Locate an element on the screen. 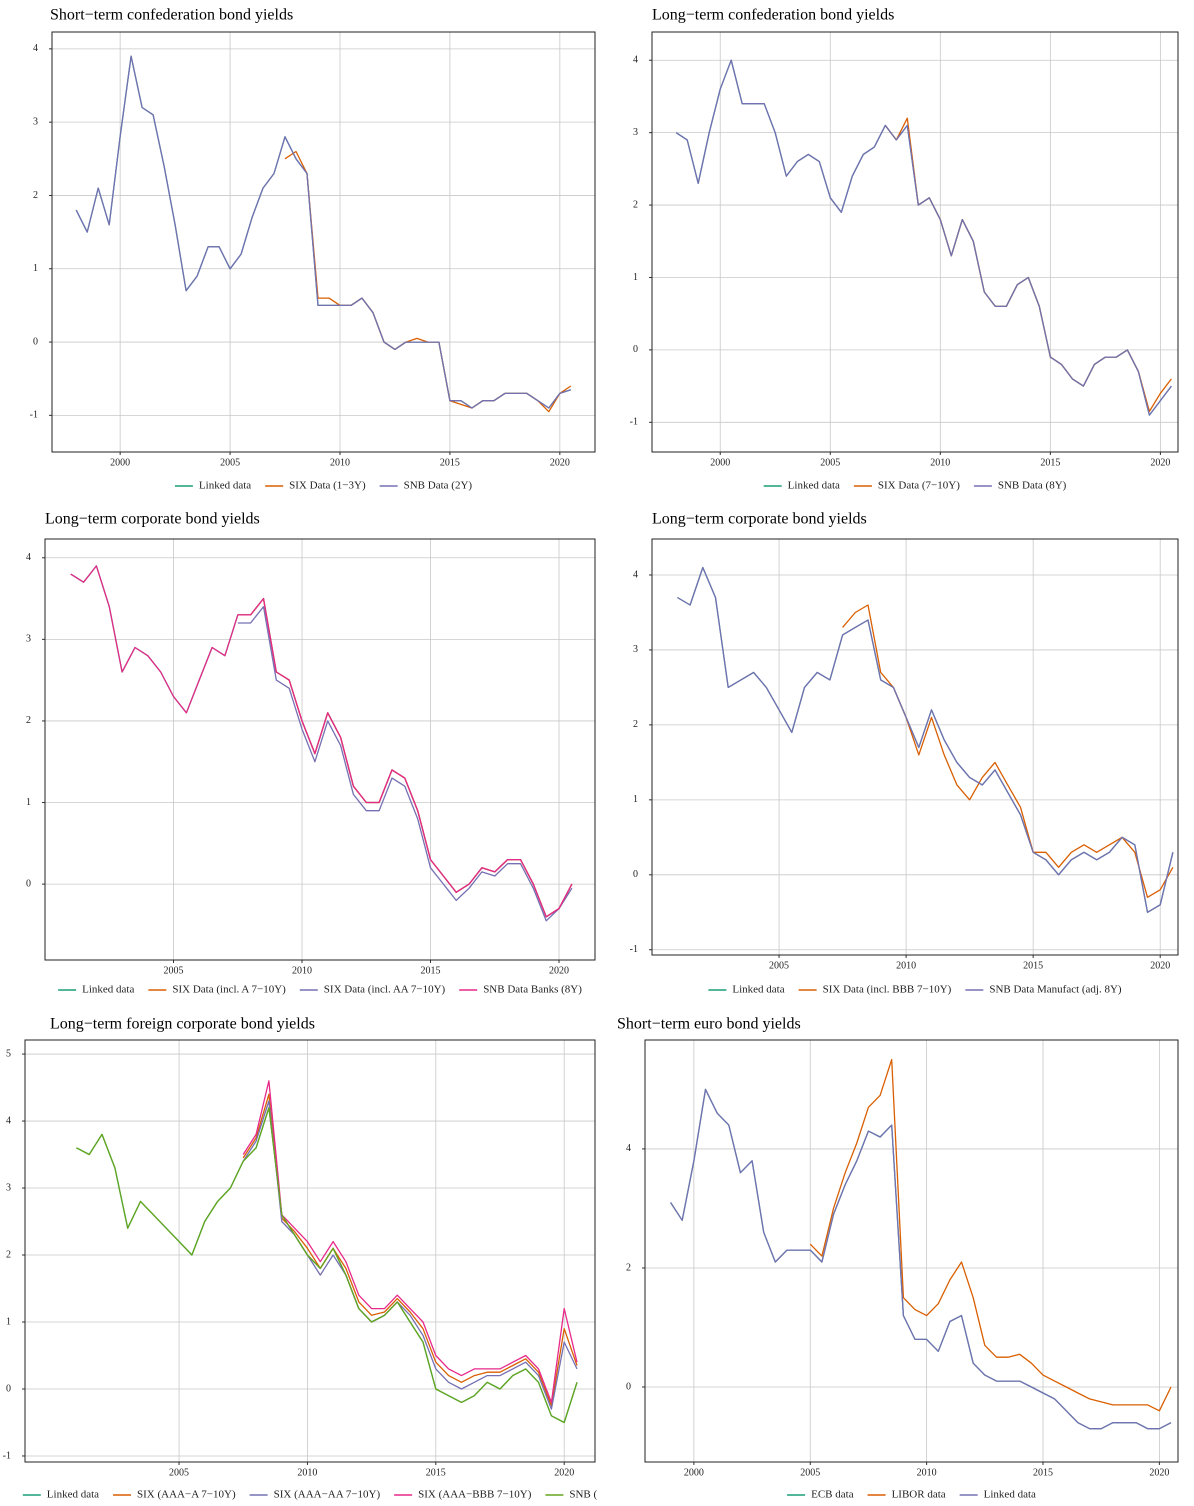 This screenshot has width=1194, height=1506. y-tick-label: 5 is located at coordinates (8, 1053).